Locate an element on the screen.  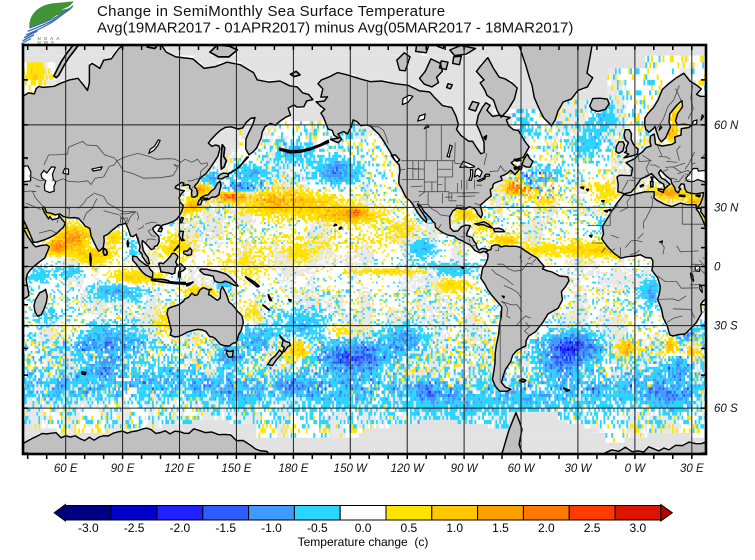
svg-text: 0 is located at coordinates (717, 268).